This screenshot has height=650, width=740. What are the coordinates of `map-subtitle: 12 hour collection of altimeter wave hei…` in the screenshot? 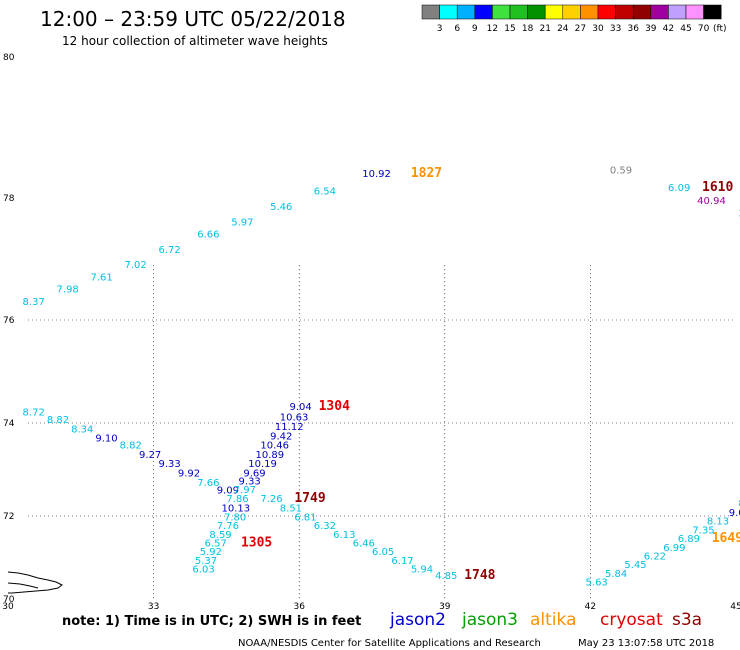 It's located at (195, 41).